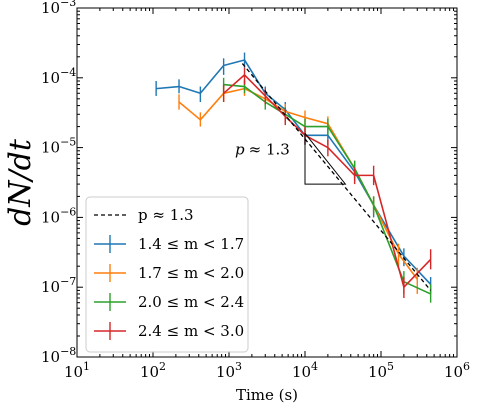  I want to click on x-tick-label: 10³, so click(229, 370).